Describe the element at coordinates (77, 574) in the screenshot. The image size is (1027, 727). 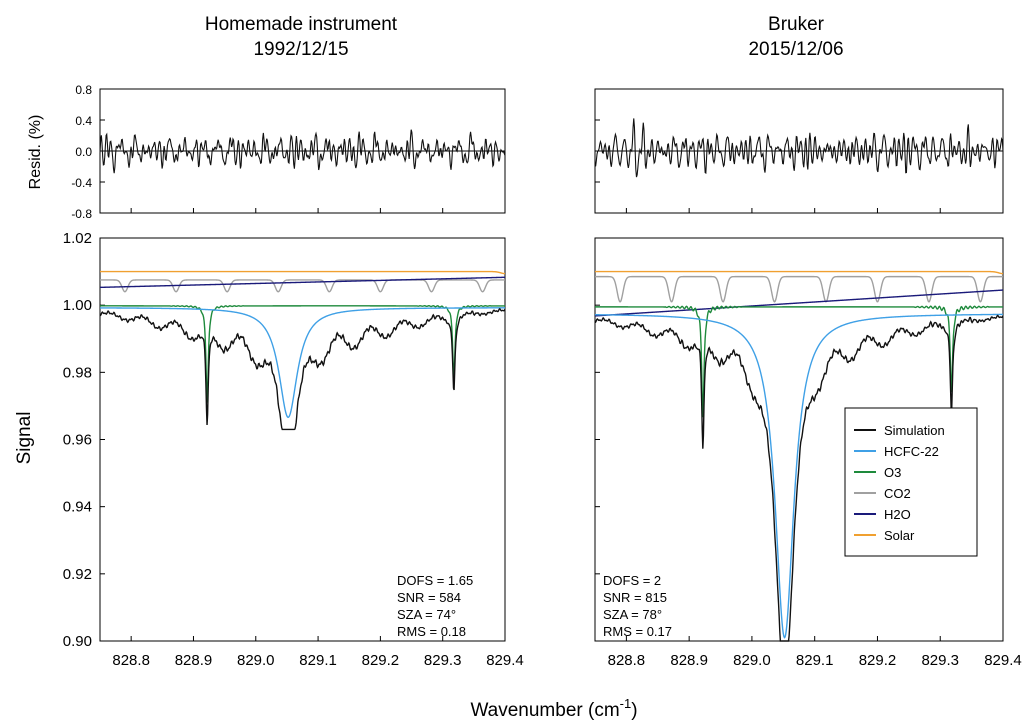
I see `y-tick-label: 0.92` at that location.